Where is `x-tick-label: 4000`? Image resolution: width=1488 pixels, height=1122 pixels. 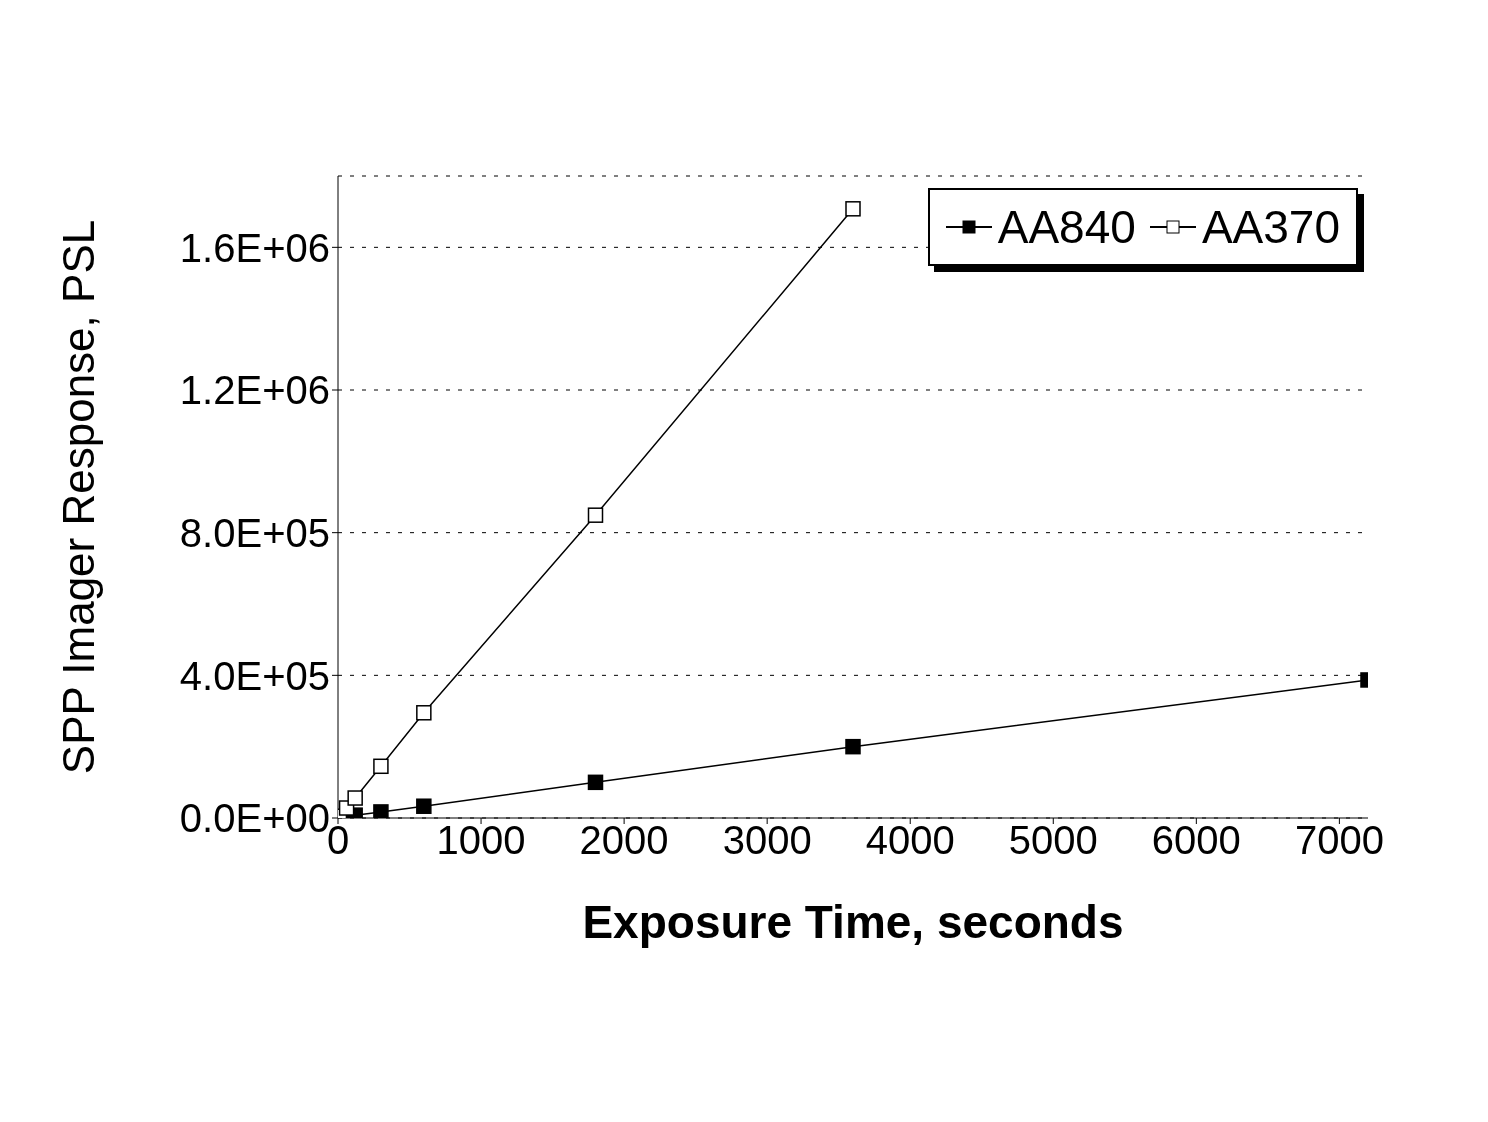
x-tick-label: 4000 is located at coordinates (910, 840).